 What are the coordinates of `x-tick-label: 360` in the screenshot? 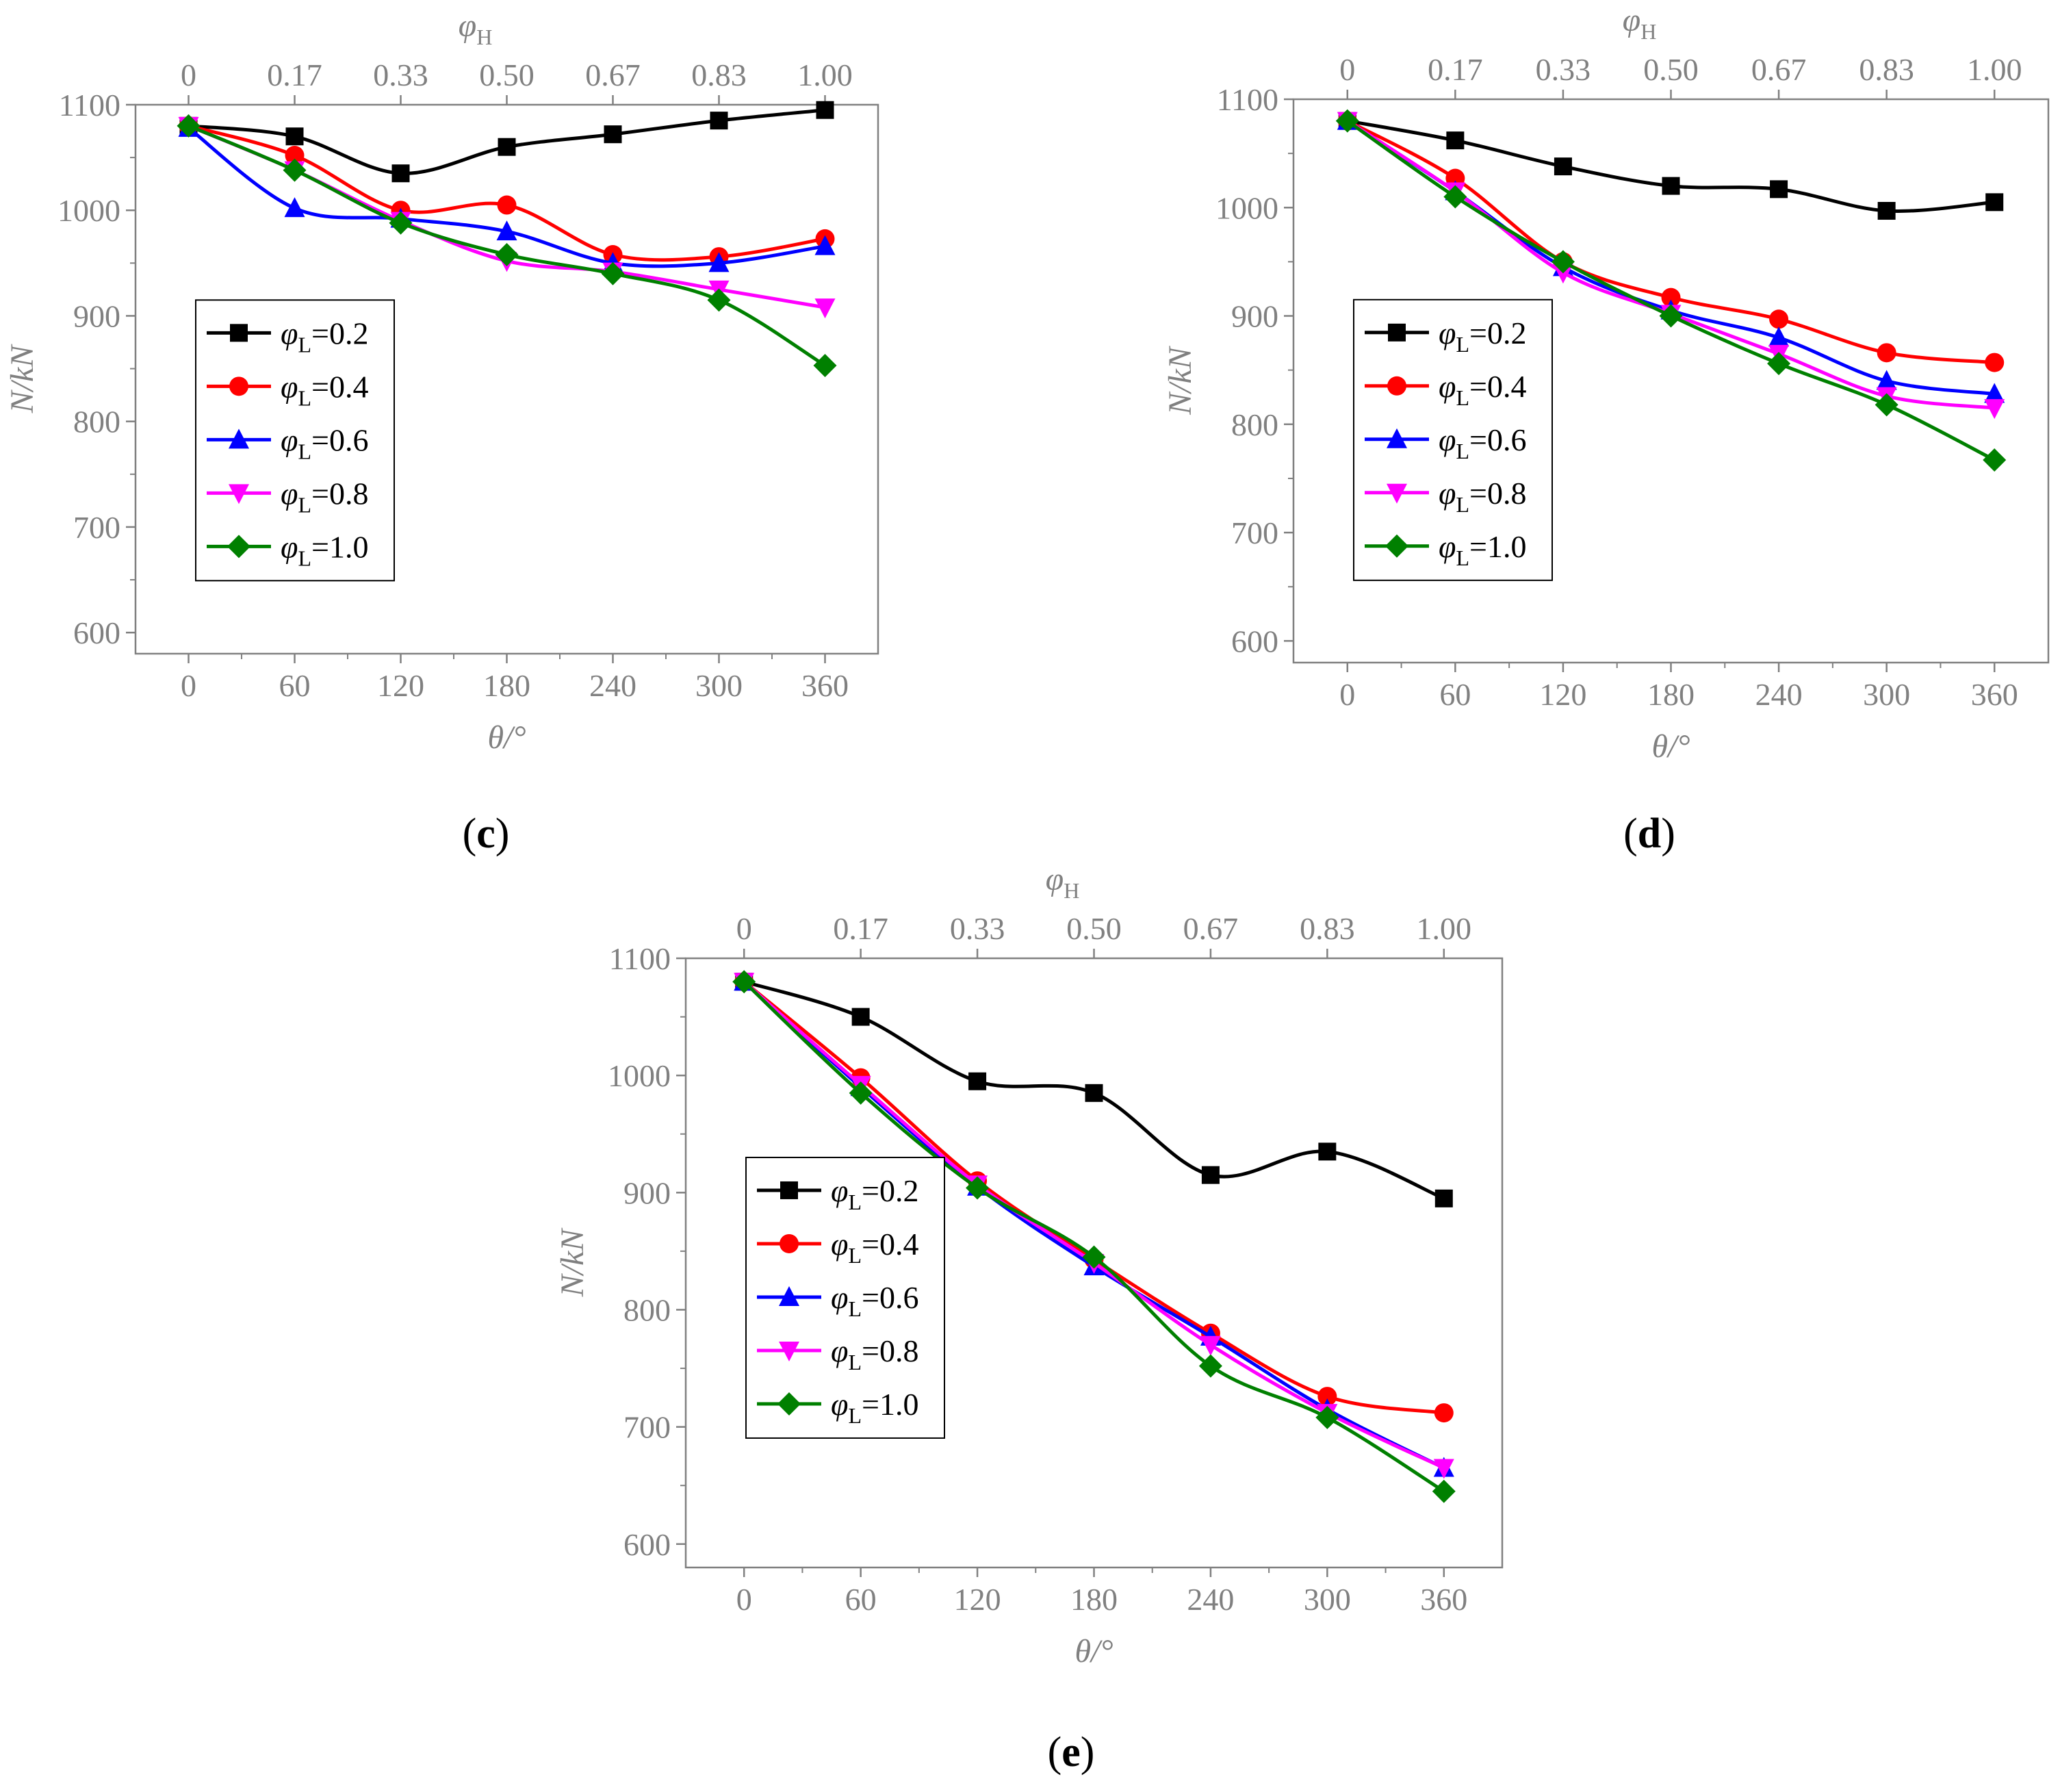 It's located at (1443, 1599).